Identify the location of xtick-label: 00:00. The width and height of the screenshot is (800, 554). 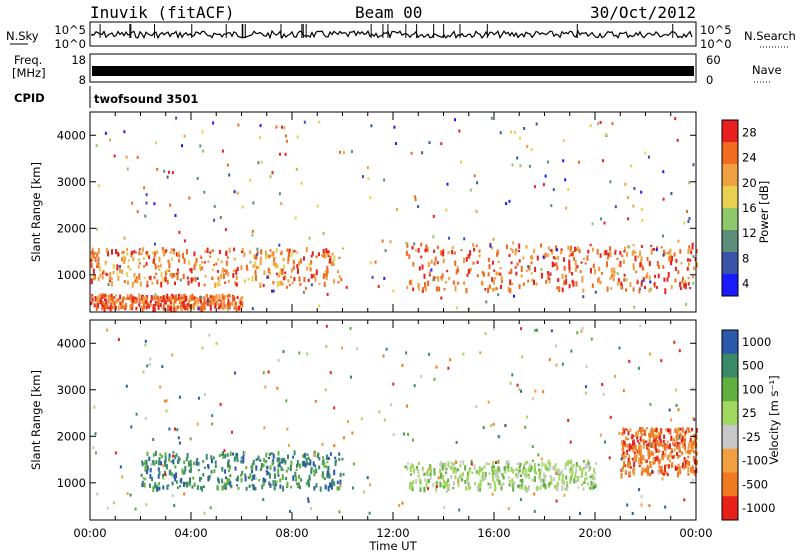
(89, 533).